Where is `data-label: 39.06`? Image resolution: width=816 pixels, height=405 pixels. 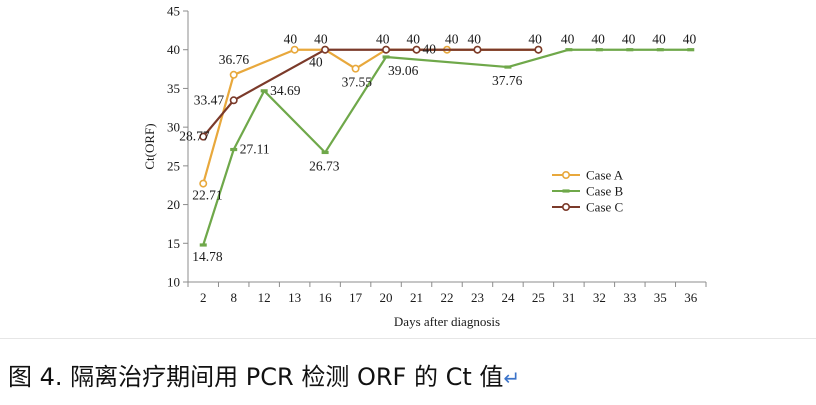
data-label: 39.06 is located at coordinates (403, 70).